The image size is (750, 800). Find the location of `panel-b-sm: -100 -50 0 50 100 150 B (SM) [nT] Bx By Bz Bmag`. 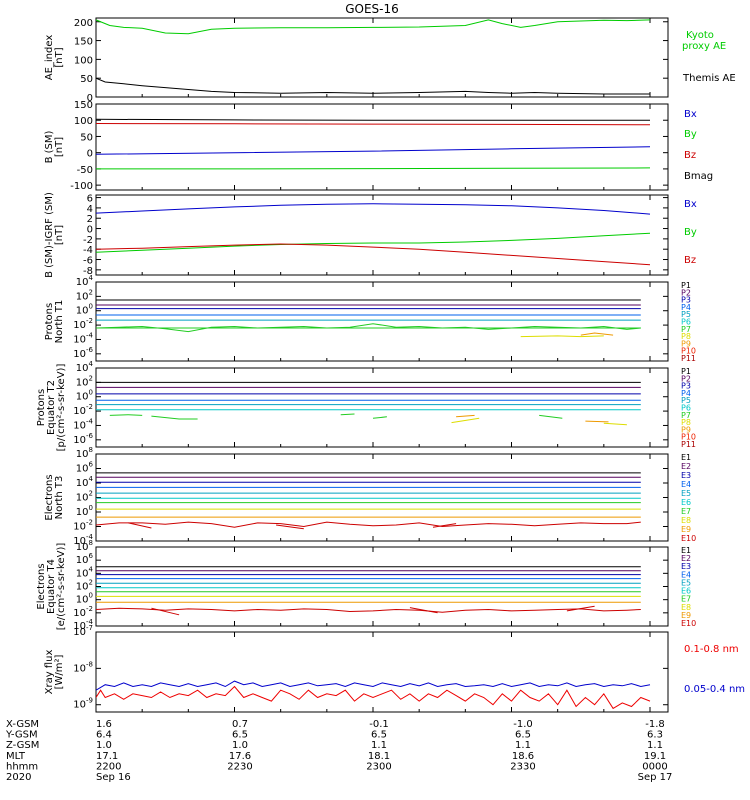

panel-b-sm: -100 -50 0 50 100 150 B (SM) [nT] Bx By Bz Bmag is located at coordinates (378, 146).